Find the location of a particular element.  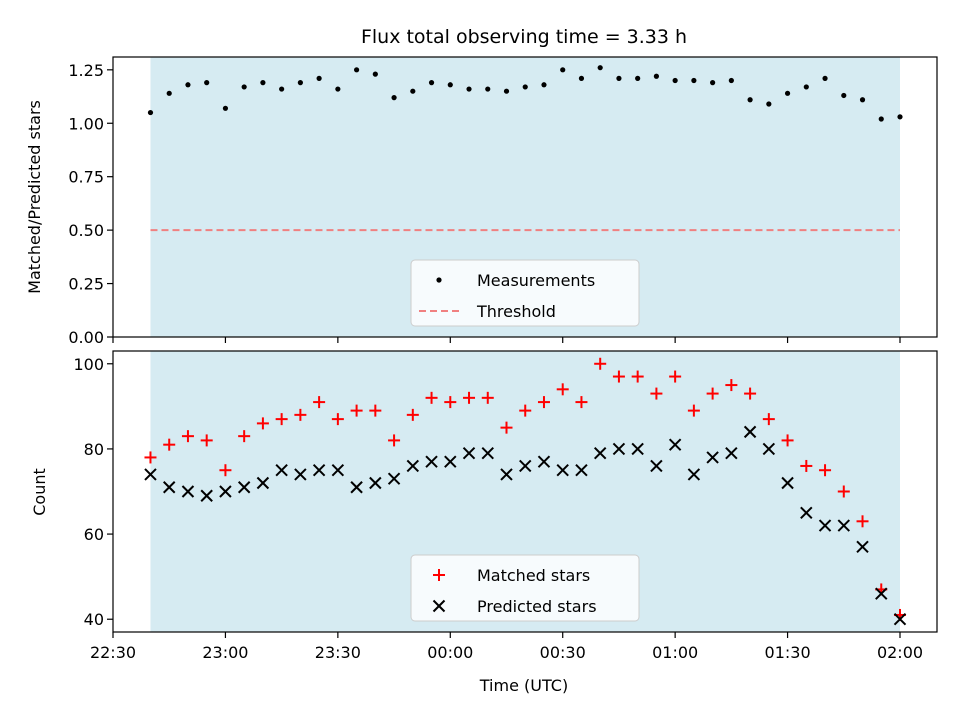

legend-label: Measurements is located at coordinates (536, 280).